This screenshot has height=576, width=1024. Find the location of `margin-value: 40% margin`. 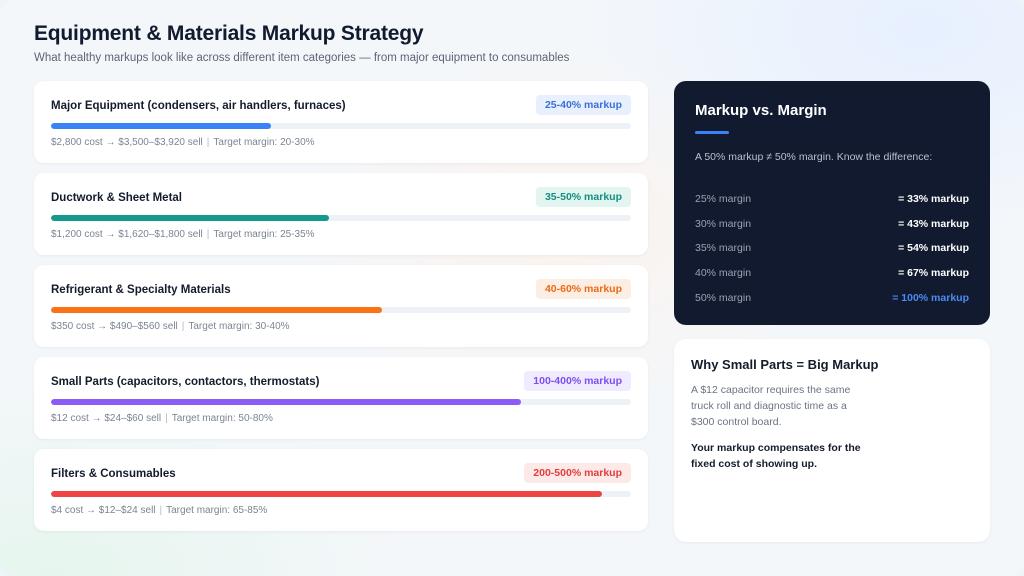

margin-value: 40% margin is located at coordinates (723, 273).